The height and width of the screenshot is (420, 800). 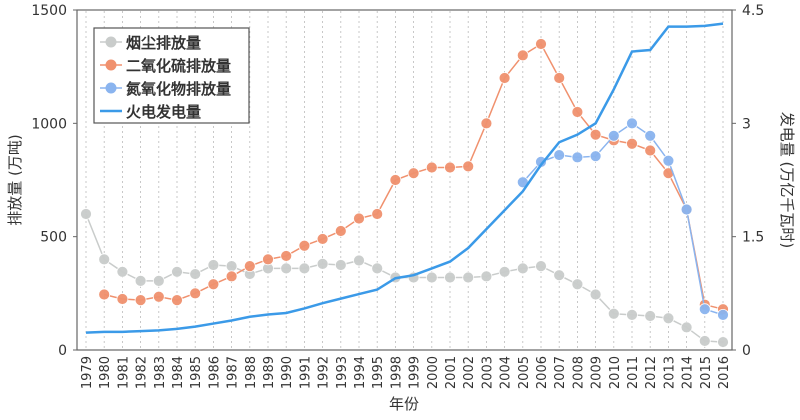 I want to click on legend-label: 二氧化硫排放量, so click(x=178, y=66).